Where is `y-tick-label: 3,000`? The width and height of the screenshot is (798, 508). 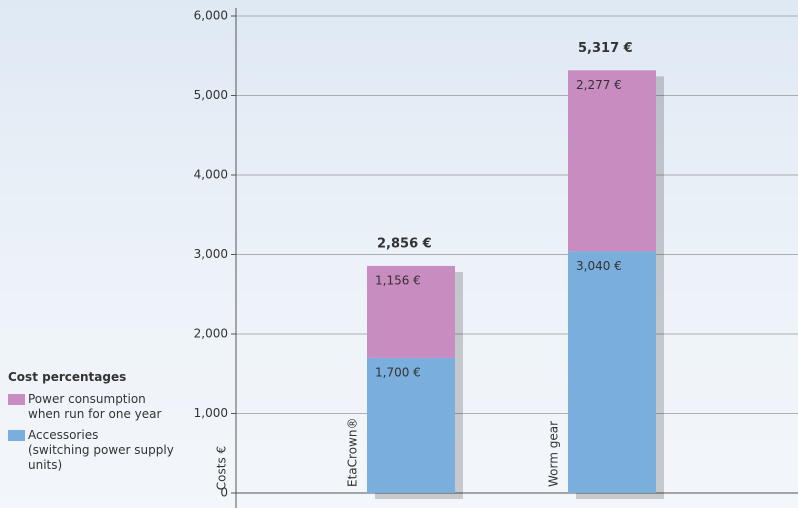
y-tick-label: 3,000 is located at coordinates (211, 254).